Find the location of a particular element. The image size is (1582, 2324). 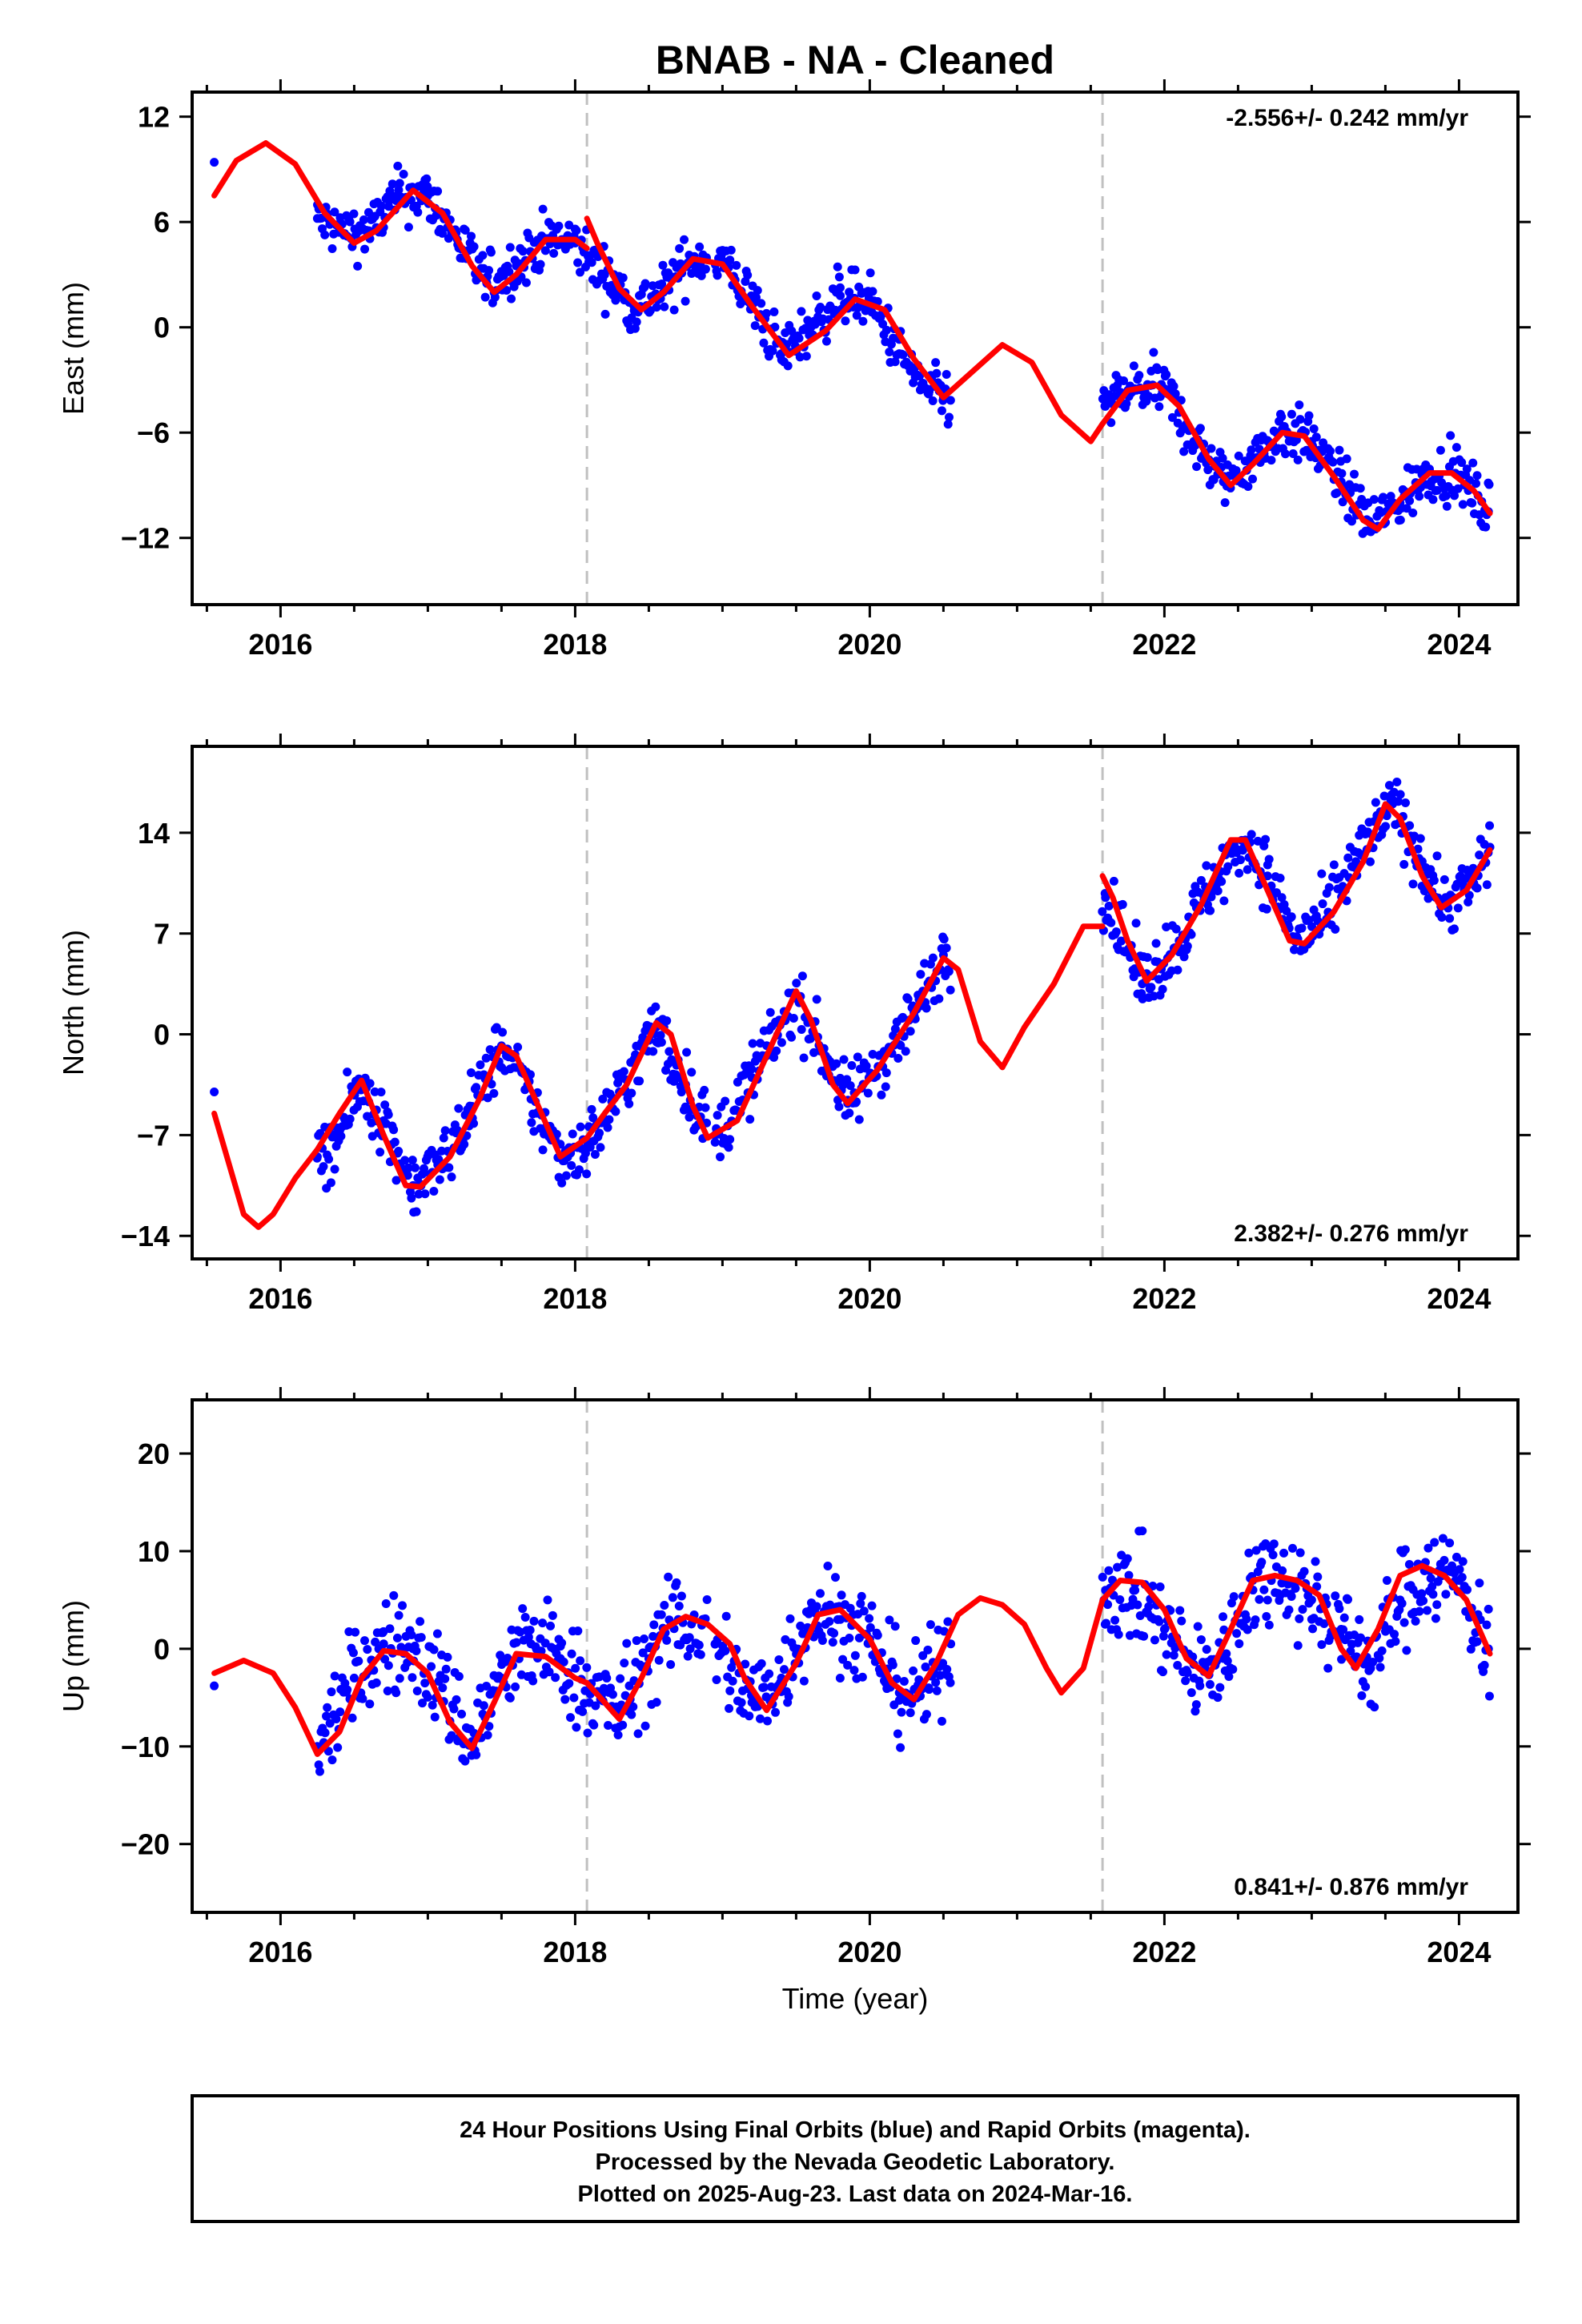

data-points is located at coordinates (852, 1651).